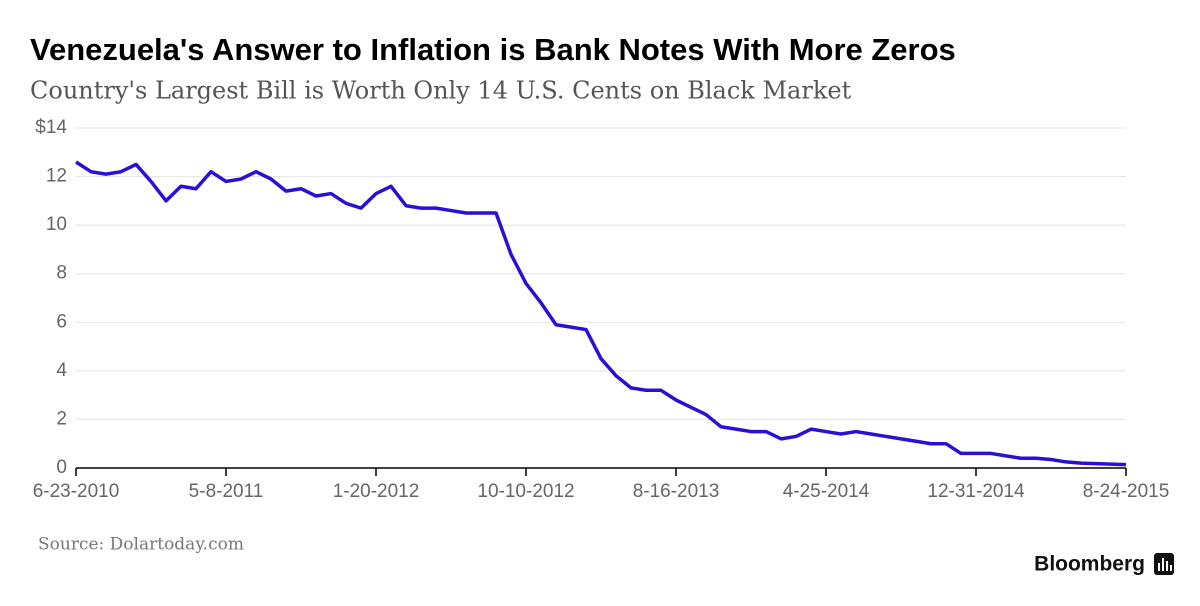 The height and width of the screenshot is (606, 1200). Describe the element at coordinates (61, 273) in the screenshot. I see `y-tick-label: 8` at that location.